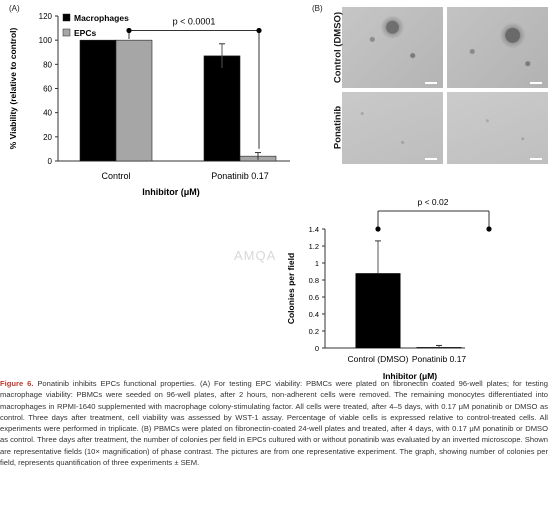 Image resolution: width=552 pixels, height=513 pixels. I want to click on y-axis-label: % Viability (relative to control), so click(13, 88).